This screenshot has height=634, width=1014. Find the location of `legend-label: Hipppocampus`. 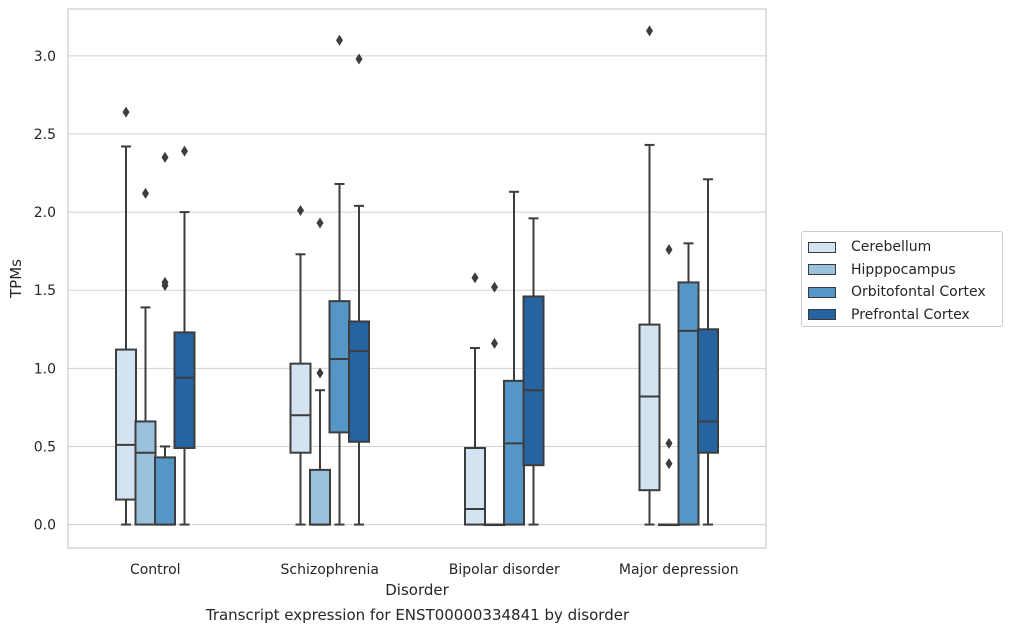

legend-label: Hipppocampus is located at coordinates (903, 269).